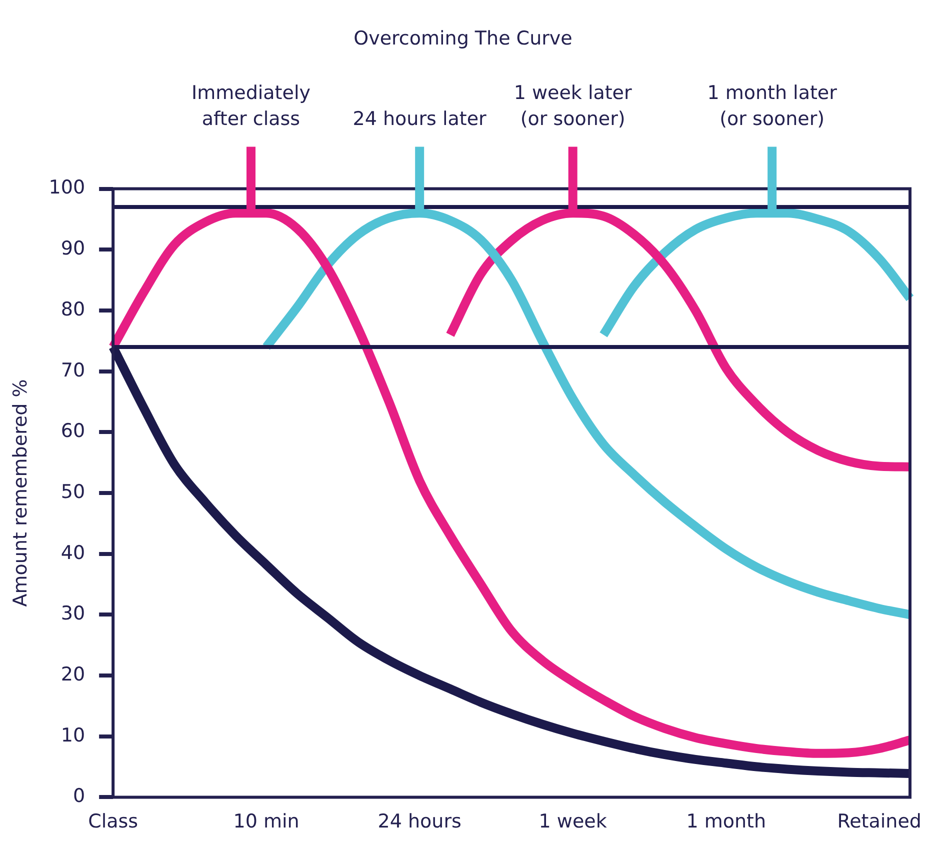 This screenshot has width=932, height=856. I want to click on x-tick-label: 10 min, so click(266, 821).